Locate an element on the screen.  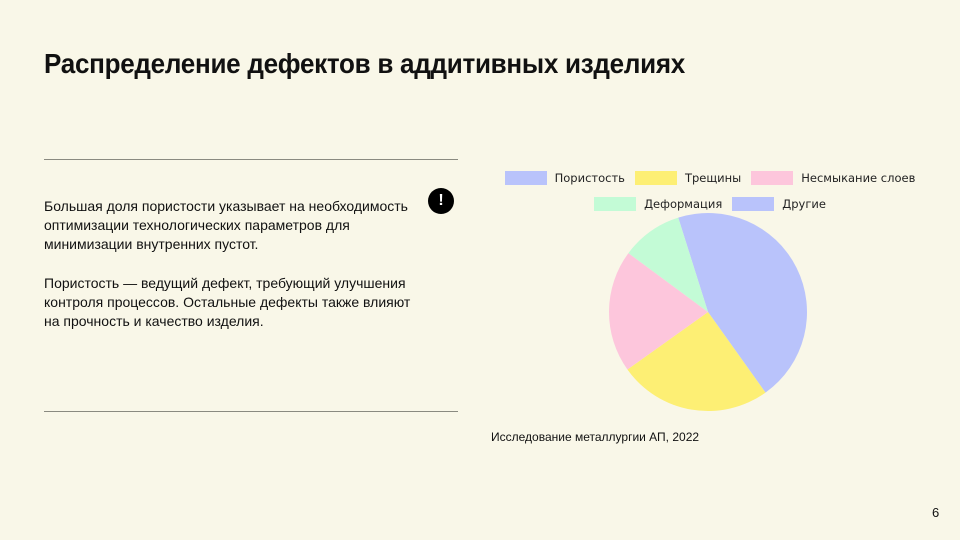
legend-label: Деформация is located at coordinates (683, 204).